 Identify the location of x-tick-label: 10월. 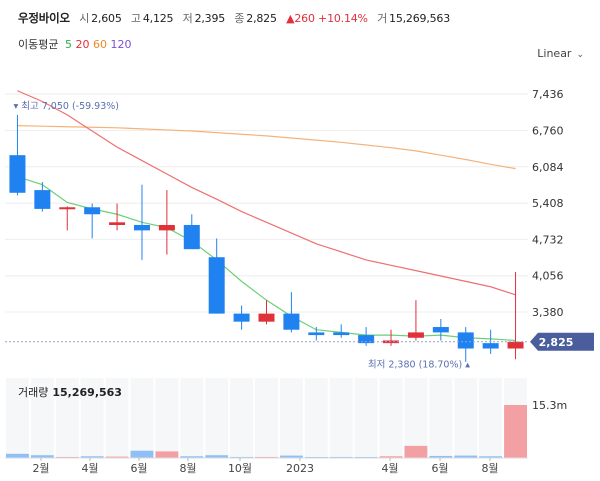
(240, 468).